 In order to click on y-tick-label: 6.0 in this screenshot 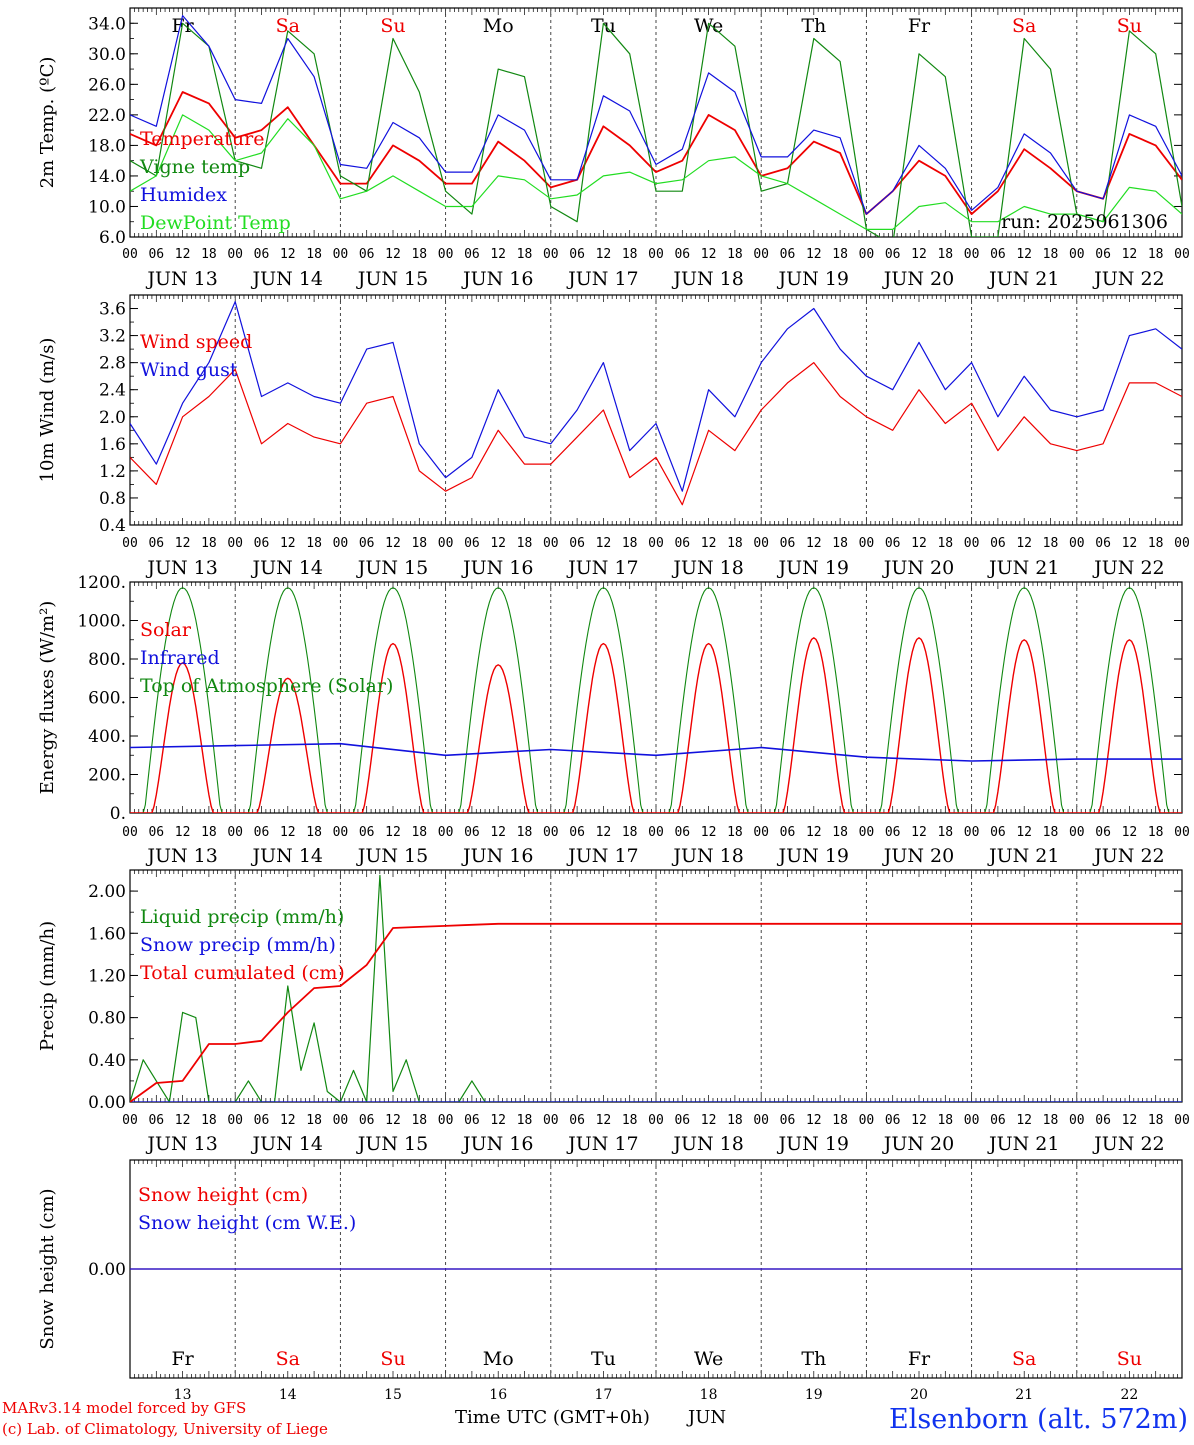, I will do `click(112, 238)`.